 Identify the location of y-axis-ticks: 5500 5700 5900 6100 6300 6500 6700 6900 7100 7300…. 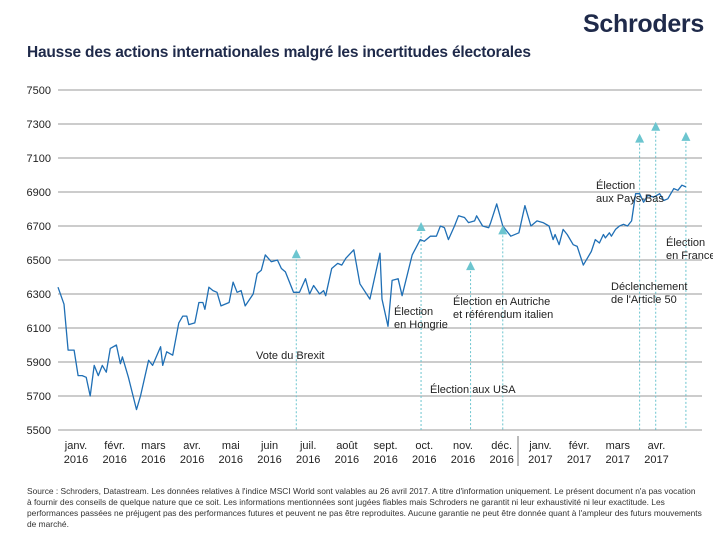
(39, 261).